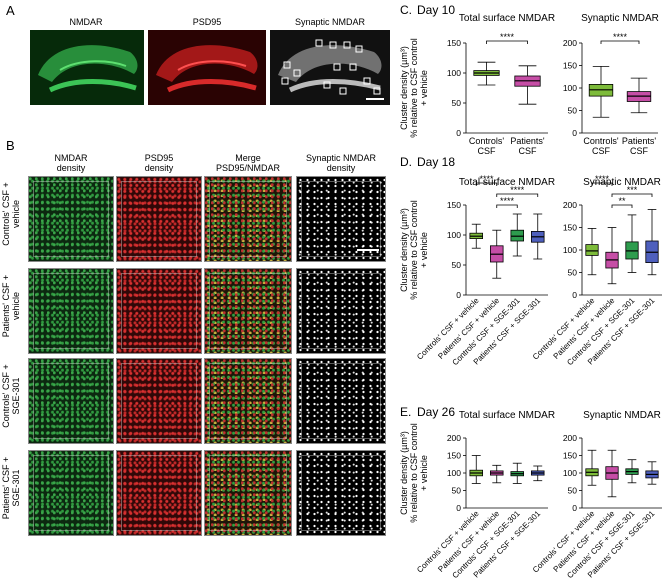  I want to click on tile-r3-c3, so click(248, 401).